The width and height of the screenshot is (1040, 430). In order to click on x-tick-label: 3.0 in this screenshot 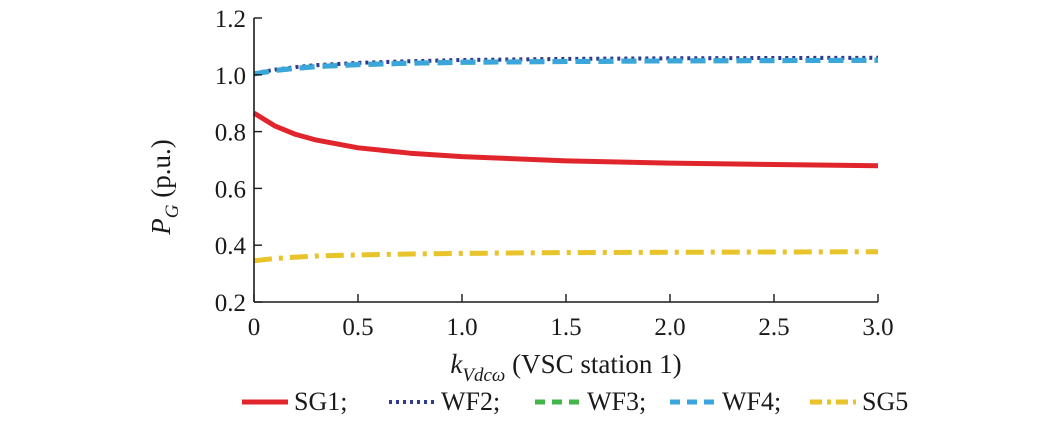, I will do `click(877, 327)`.